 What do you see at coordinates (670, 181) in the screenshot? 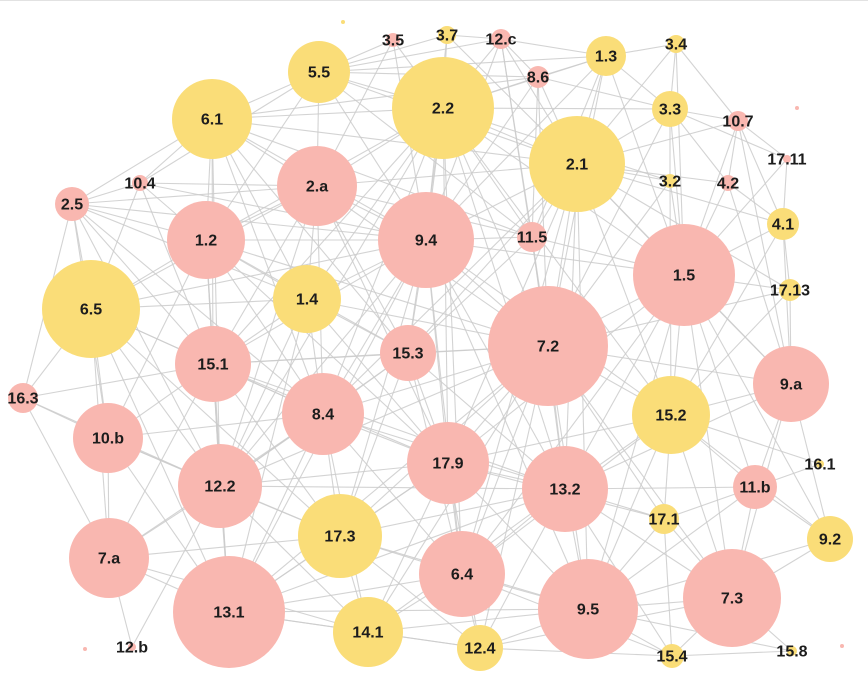
I see `graph-node-3.2` at bounding box center [670, 181].